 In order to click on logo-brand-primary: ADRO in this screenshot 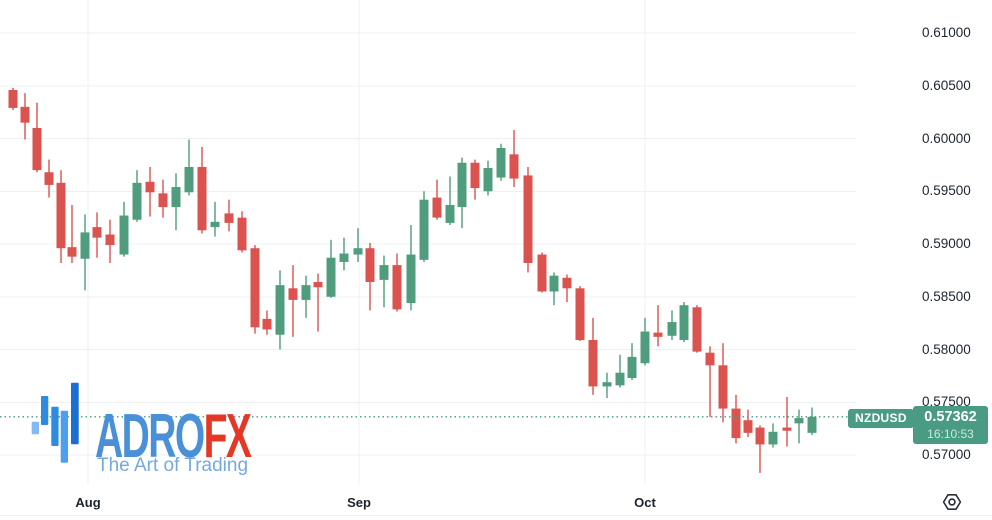, I will do `click(150, 436)`.